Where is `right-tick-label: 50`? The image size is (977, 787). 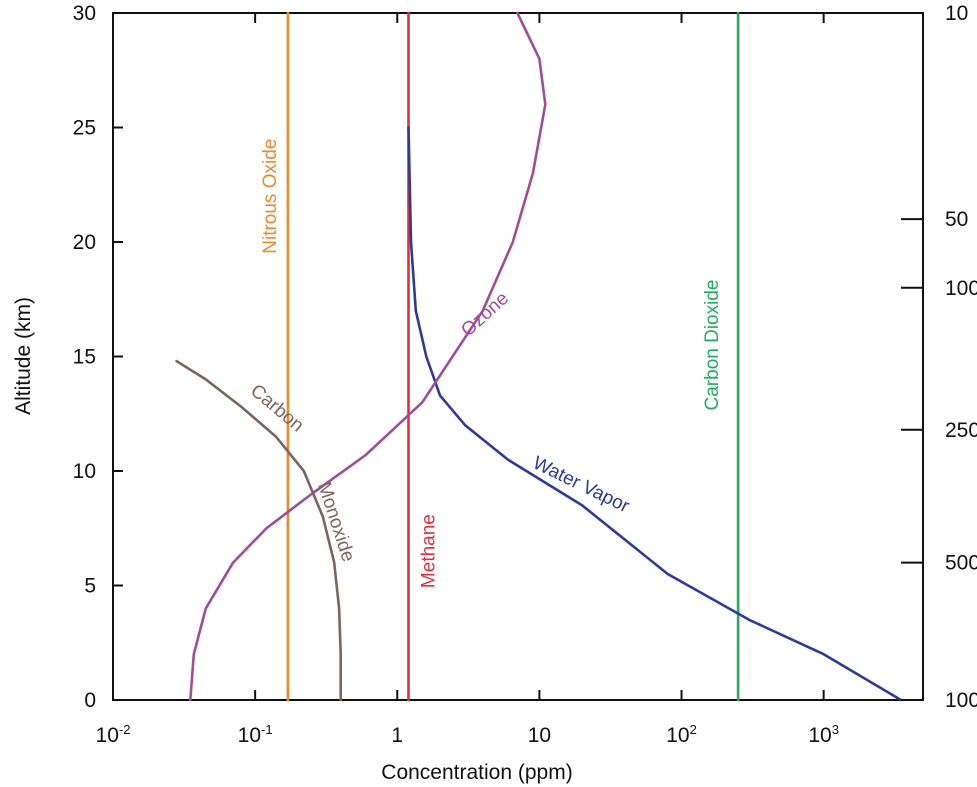
right-tick-label: 50 is located at coordinates (956, 219).